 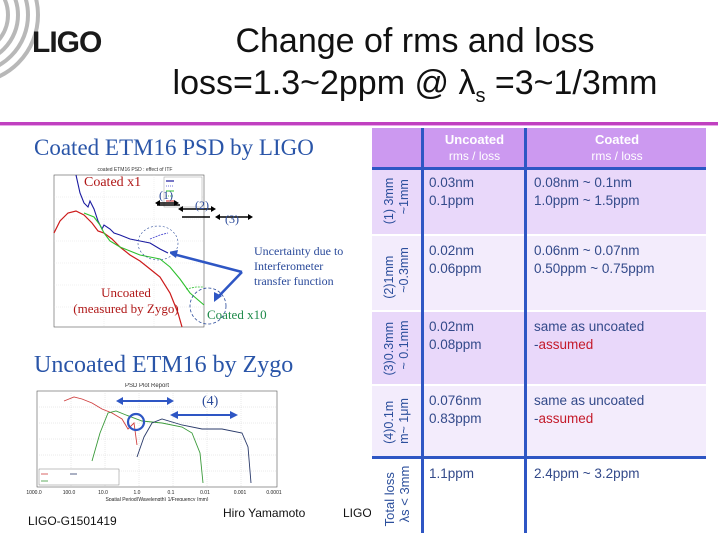 What do you see at coordinates (359, 124) in the screenshot?
I see `title-divider` at bounding box center [359, 124].